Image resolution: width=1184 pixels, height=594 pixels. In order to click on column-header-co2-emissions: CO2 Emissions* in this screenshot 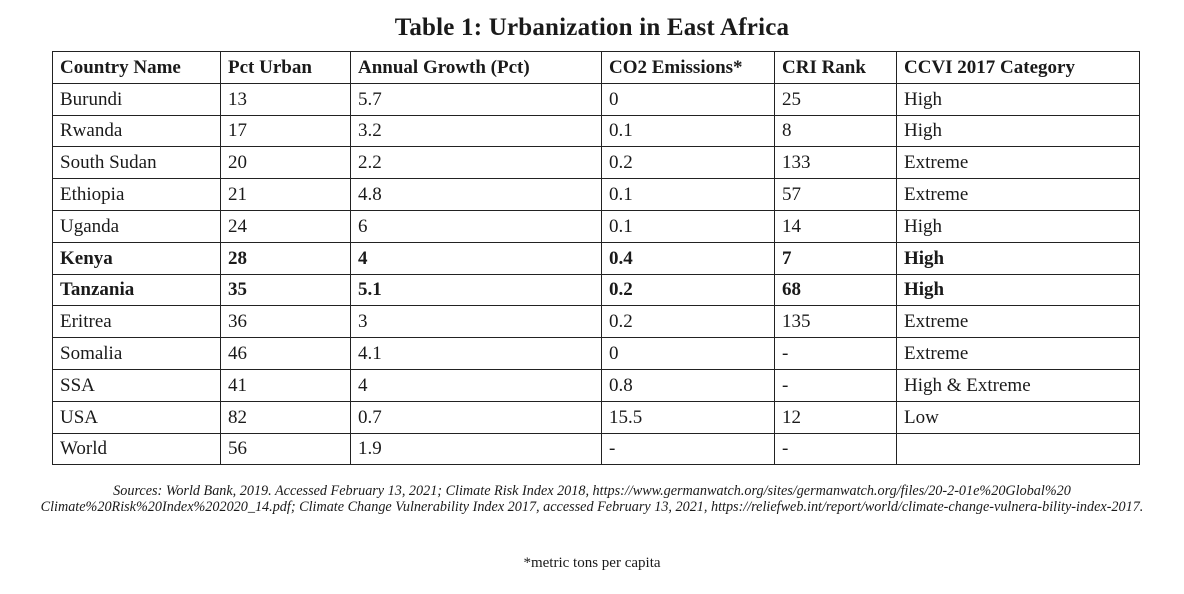, I will do `click(688, 67)`.